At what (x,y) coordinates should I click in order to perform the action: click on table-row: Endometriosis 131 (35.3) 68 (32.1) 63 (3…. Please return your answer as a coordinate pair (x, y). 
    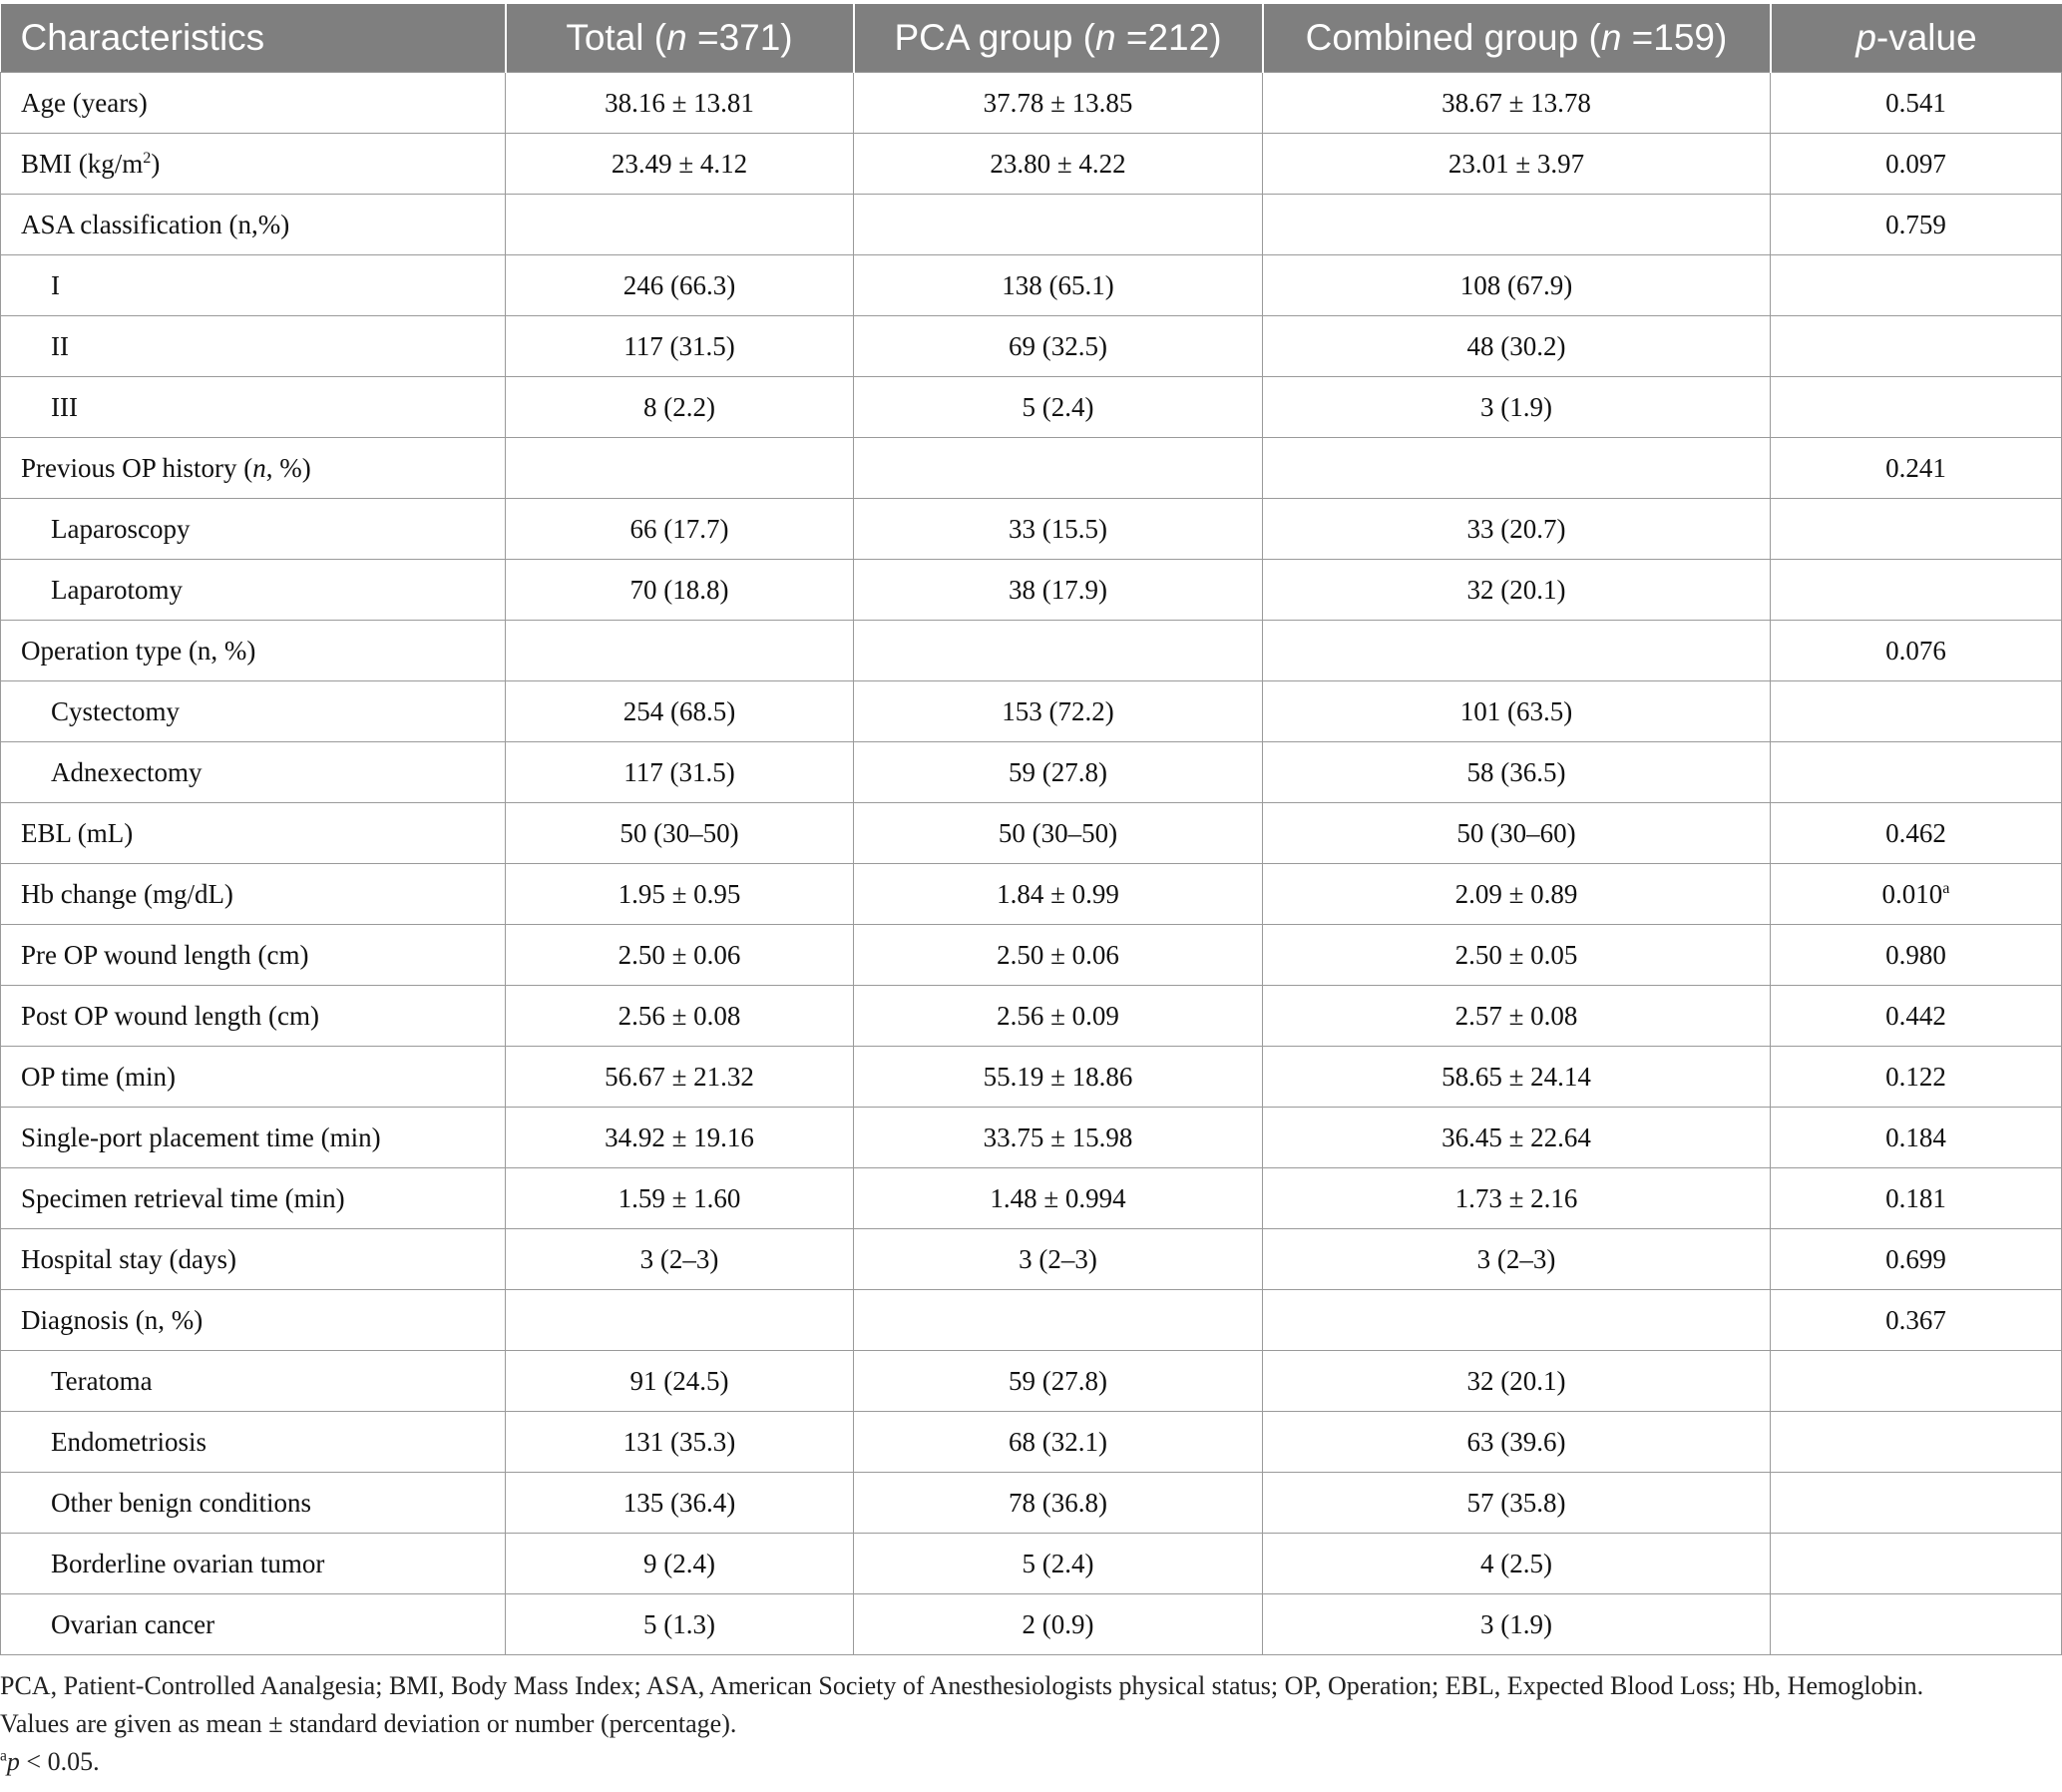
    Looking at the image, I should click on (1031, 1442).